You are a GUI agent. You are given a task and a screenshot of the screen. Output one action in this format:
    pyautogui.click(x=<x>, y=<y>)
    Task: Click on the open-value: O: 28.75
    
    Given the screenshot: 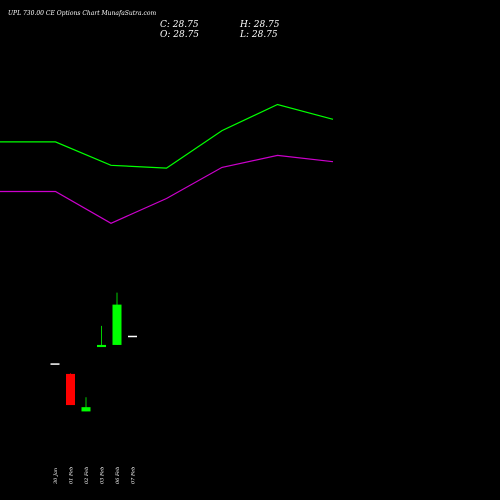 What is the action you would take?
    pyautogui.click(x=179, y=35)
    